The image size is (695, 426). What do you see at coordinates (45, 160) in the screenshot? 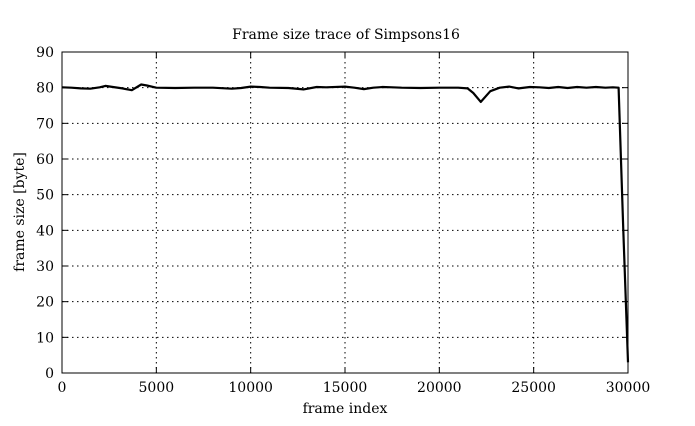
I see `y-tick-label: 60` at bounding box center [45, 160].